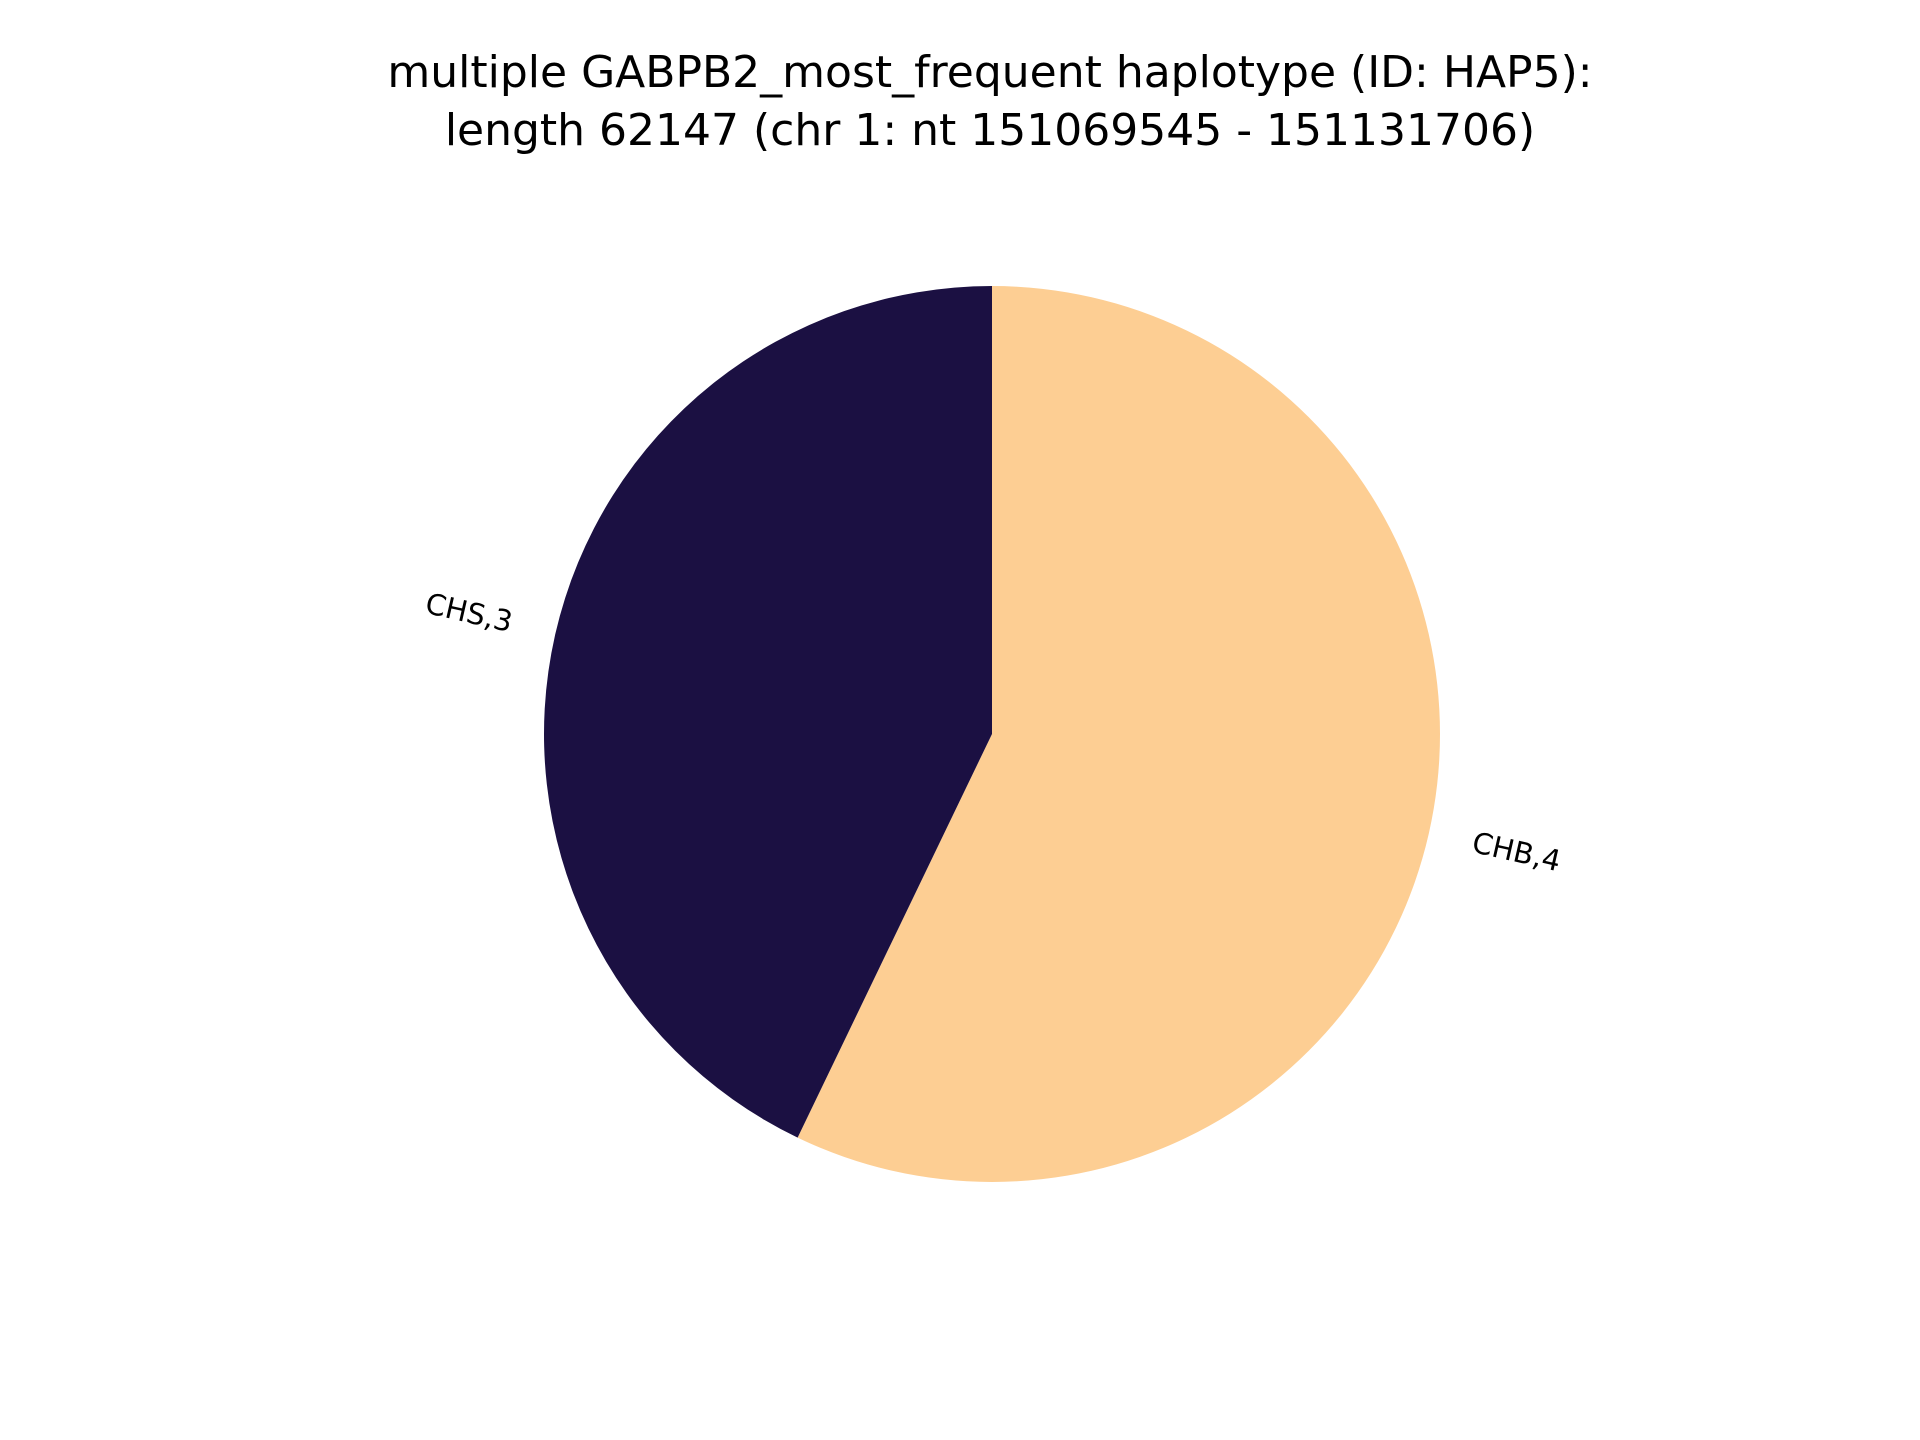  What do you see at coordinates (468, 612) in the screenshot?
I see `pie-label-chs: CHS,3` at bounding box center [468, 612].